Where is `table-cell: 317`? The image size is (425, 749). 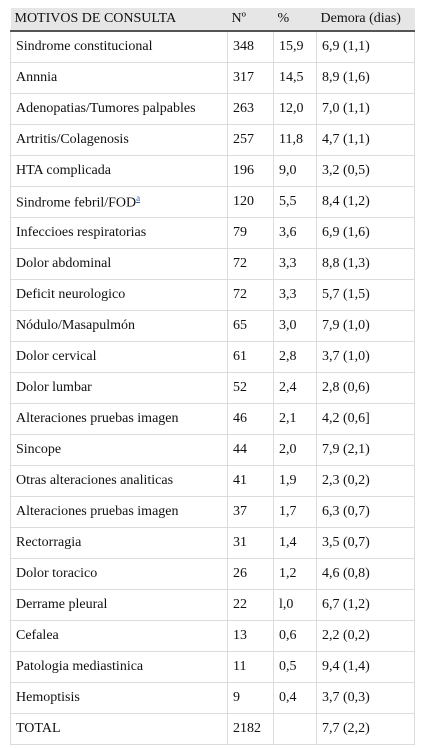
table-cell: 317 is located at coordinates (250, 78).